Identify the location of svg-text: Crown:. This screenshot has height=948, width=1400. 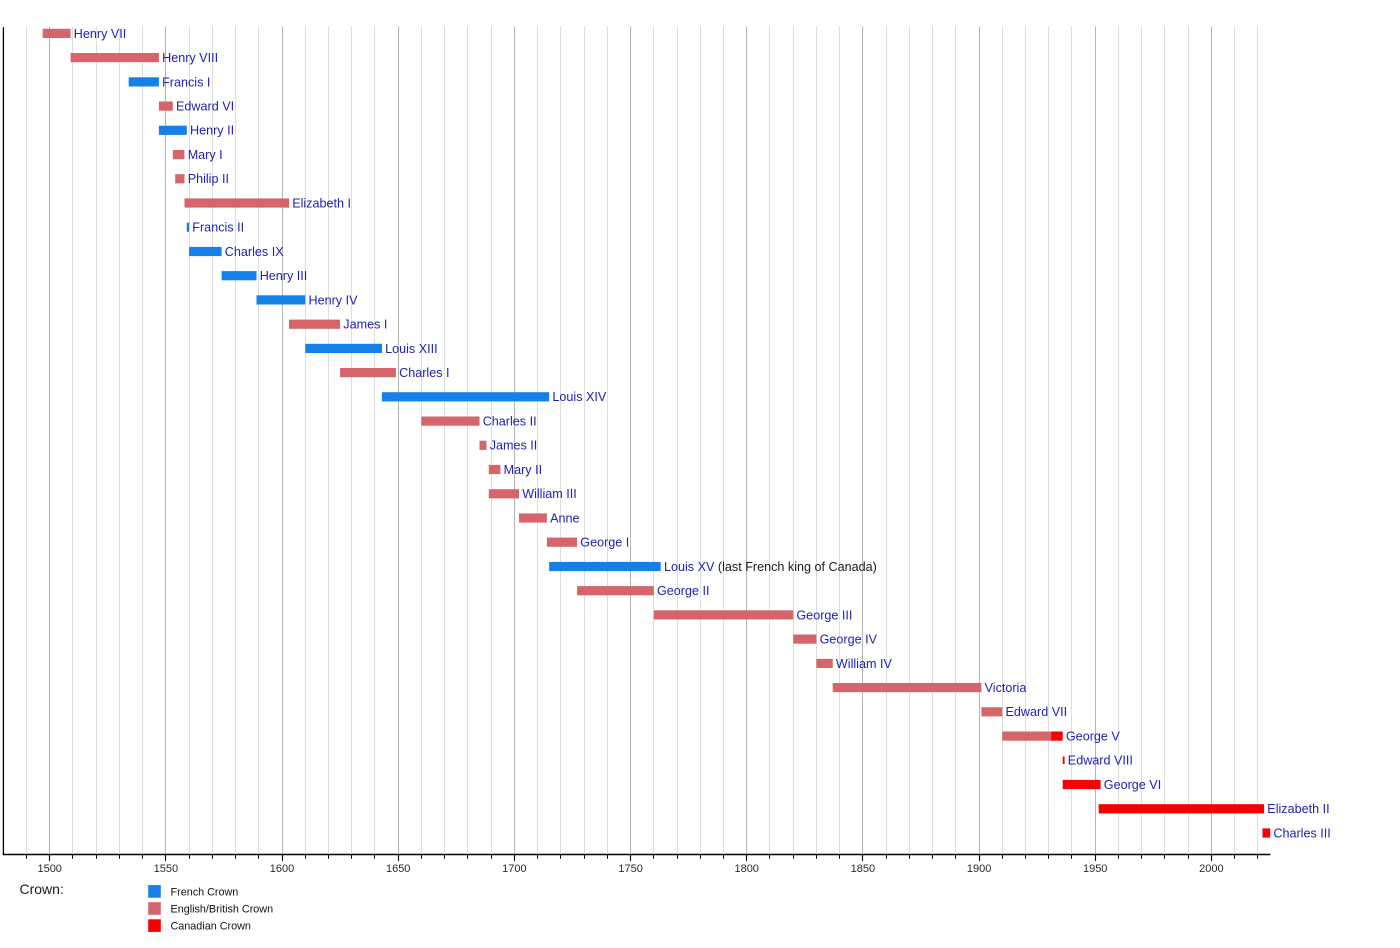
(42, 889).